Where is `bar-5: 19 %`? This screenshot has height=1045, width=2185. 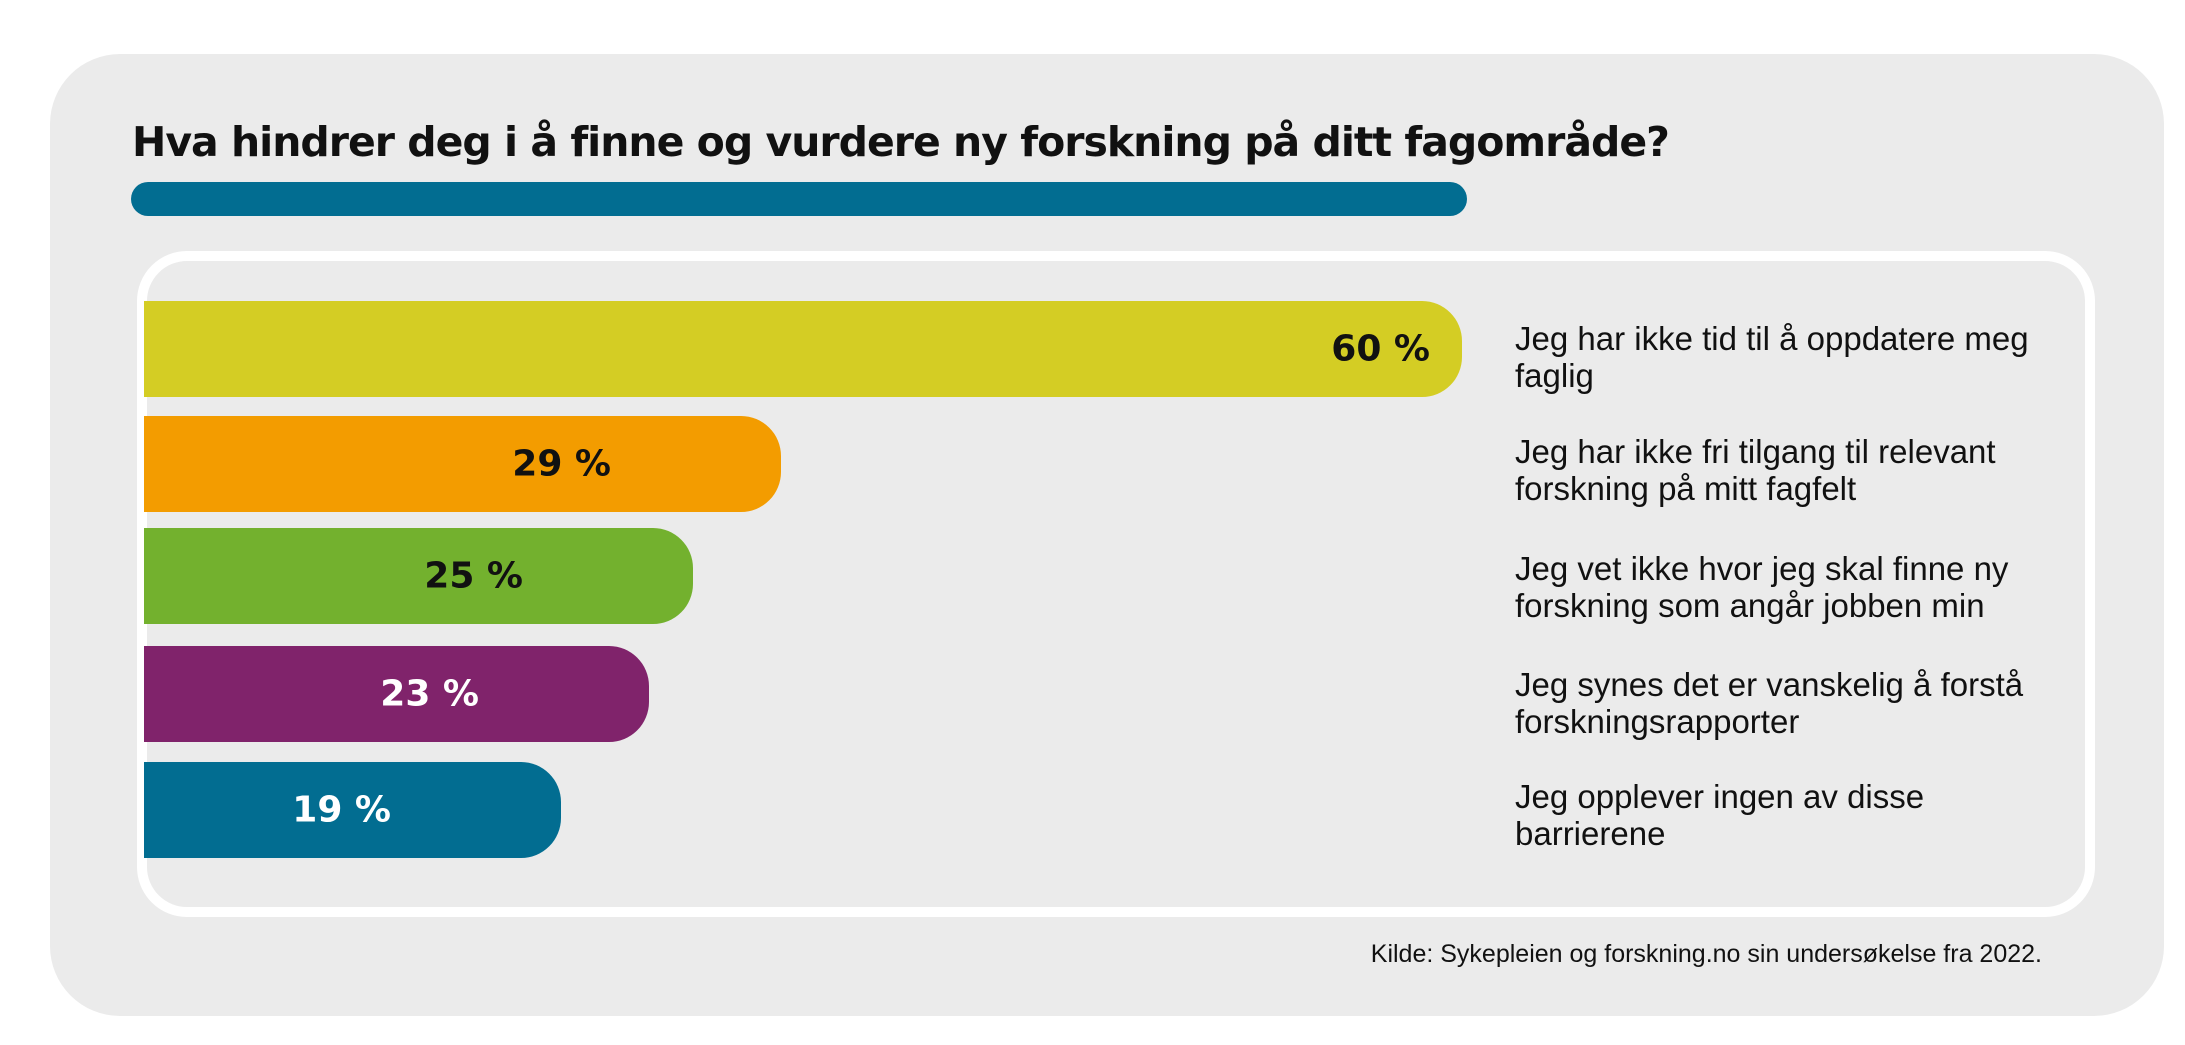 bar-5: 19 % is located at coordinates (352, 810).